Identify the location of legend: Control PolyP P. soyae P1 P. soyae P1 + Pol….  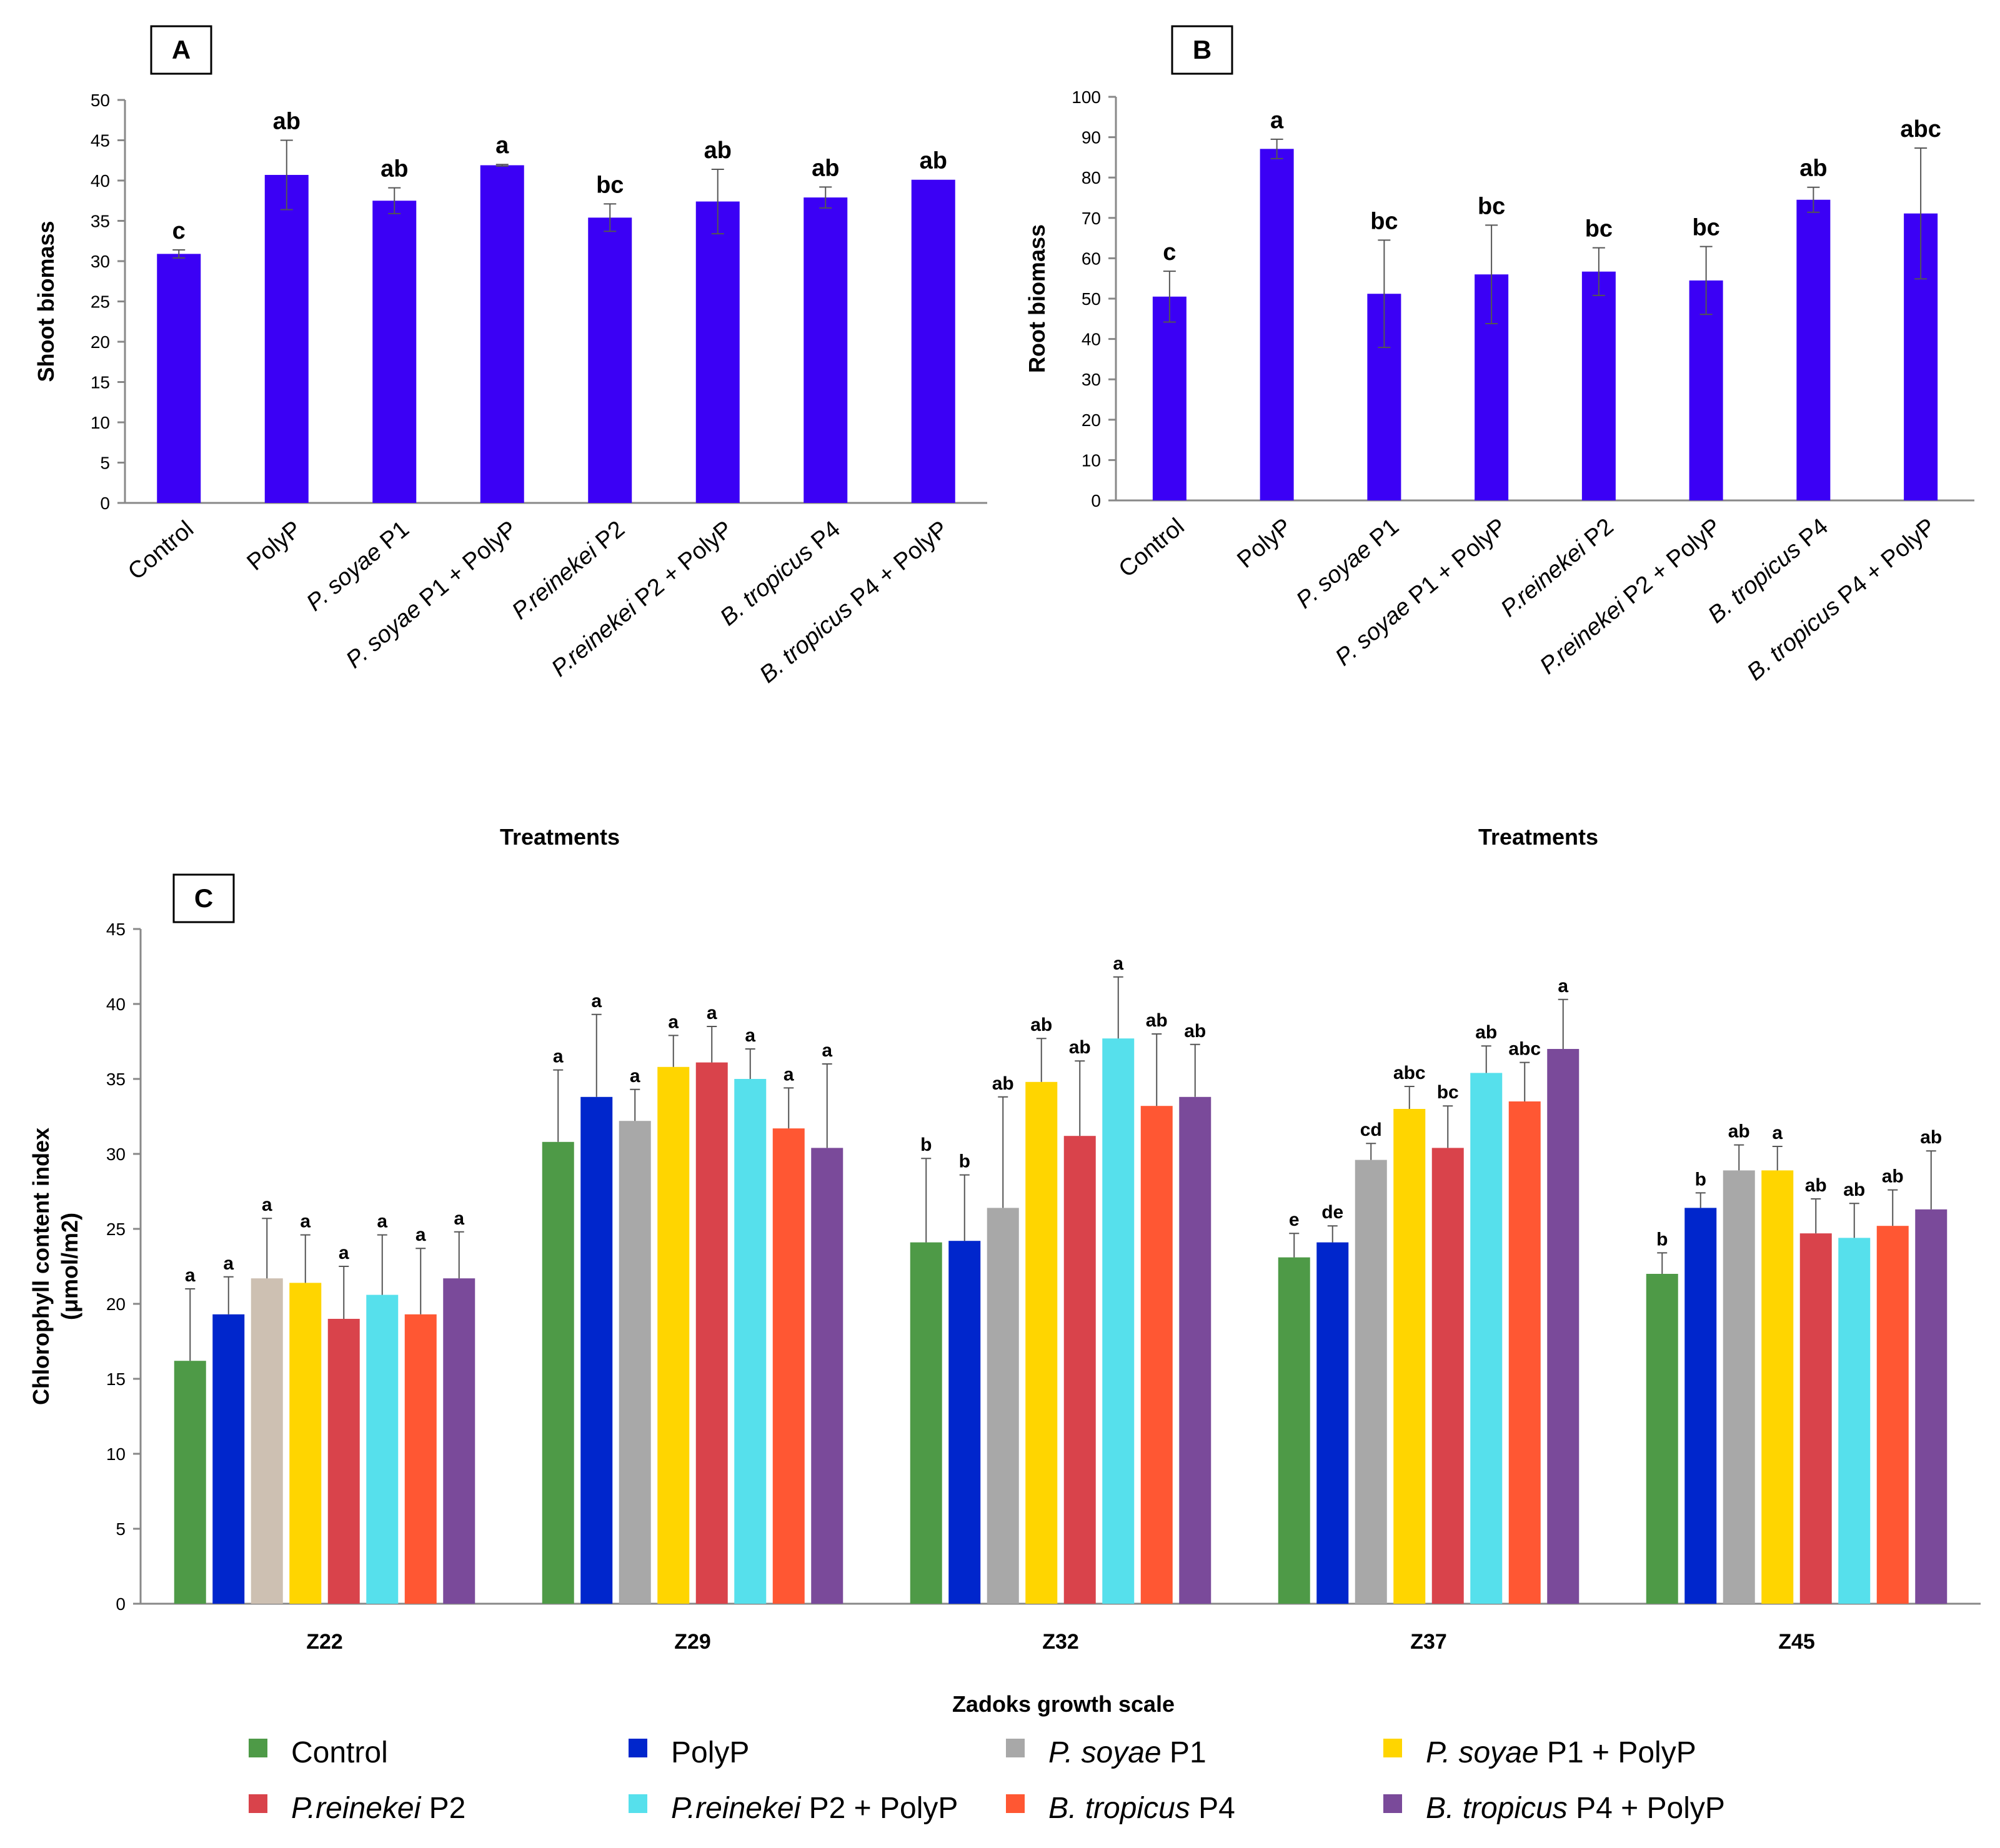
(987, 1780).